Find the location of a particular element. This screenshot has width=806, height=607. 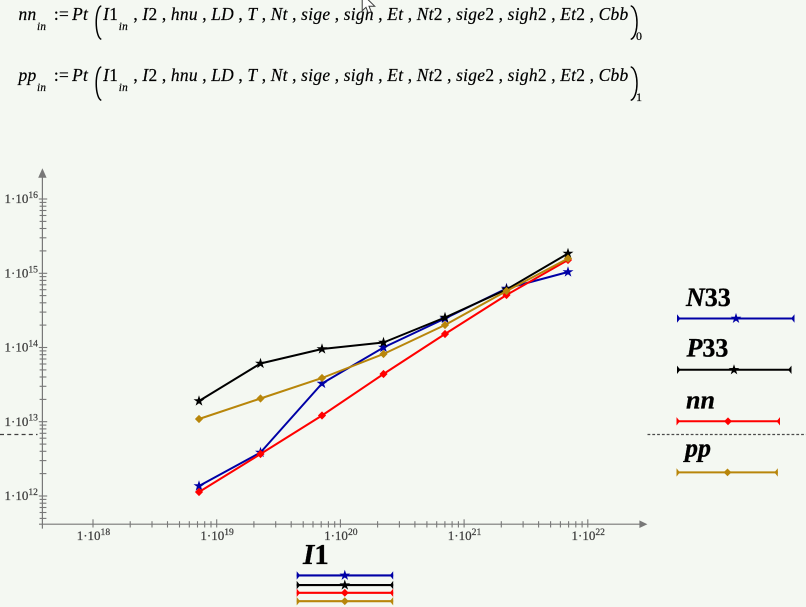

svg-text: 1·10¹⁹ is located at coordinates (217, 535).